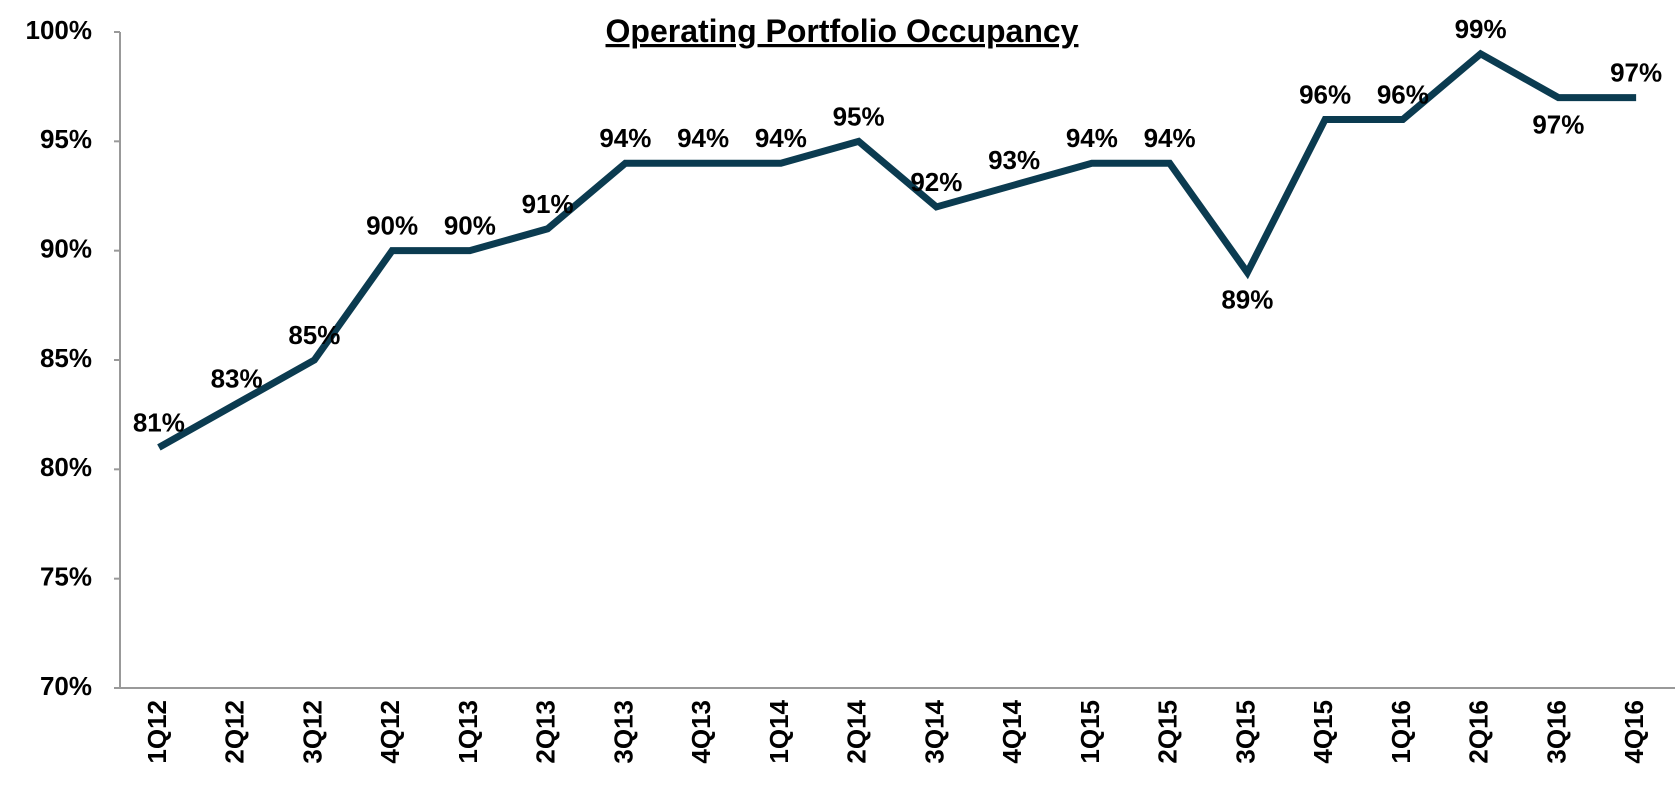  Describe the element at coordinates (1245, 732) in the screenshot. I see `x-tick-label: 3Q15` at that location.